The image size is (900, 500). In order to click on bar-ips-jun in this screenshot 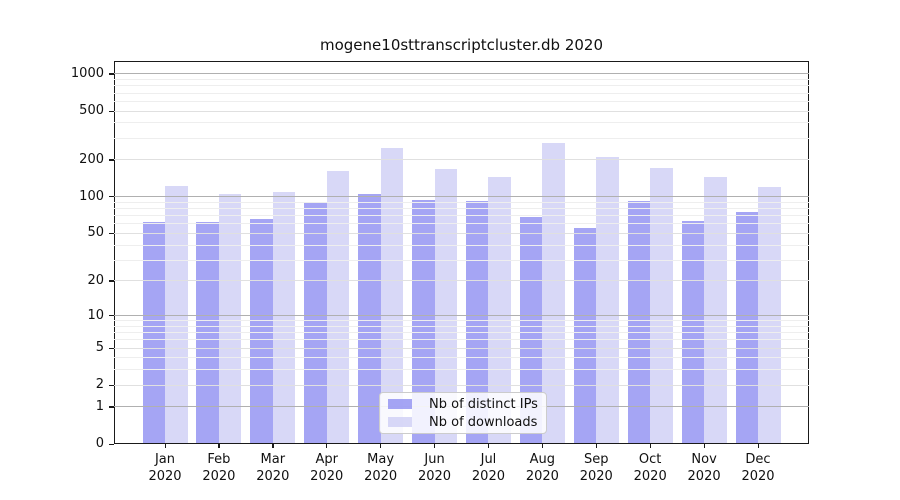, I will do `click(423, 322)`.